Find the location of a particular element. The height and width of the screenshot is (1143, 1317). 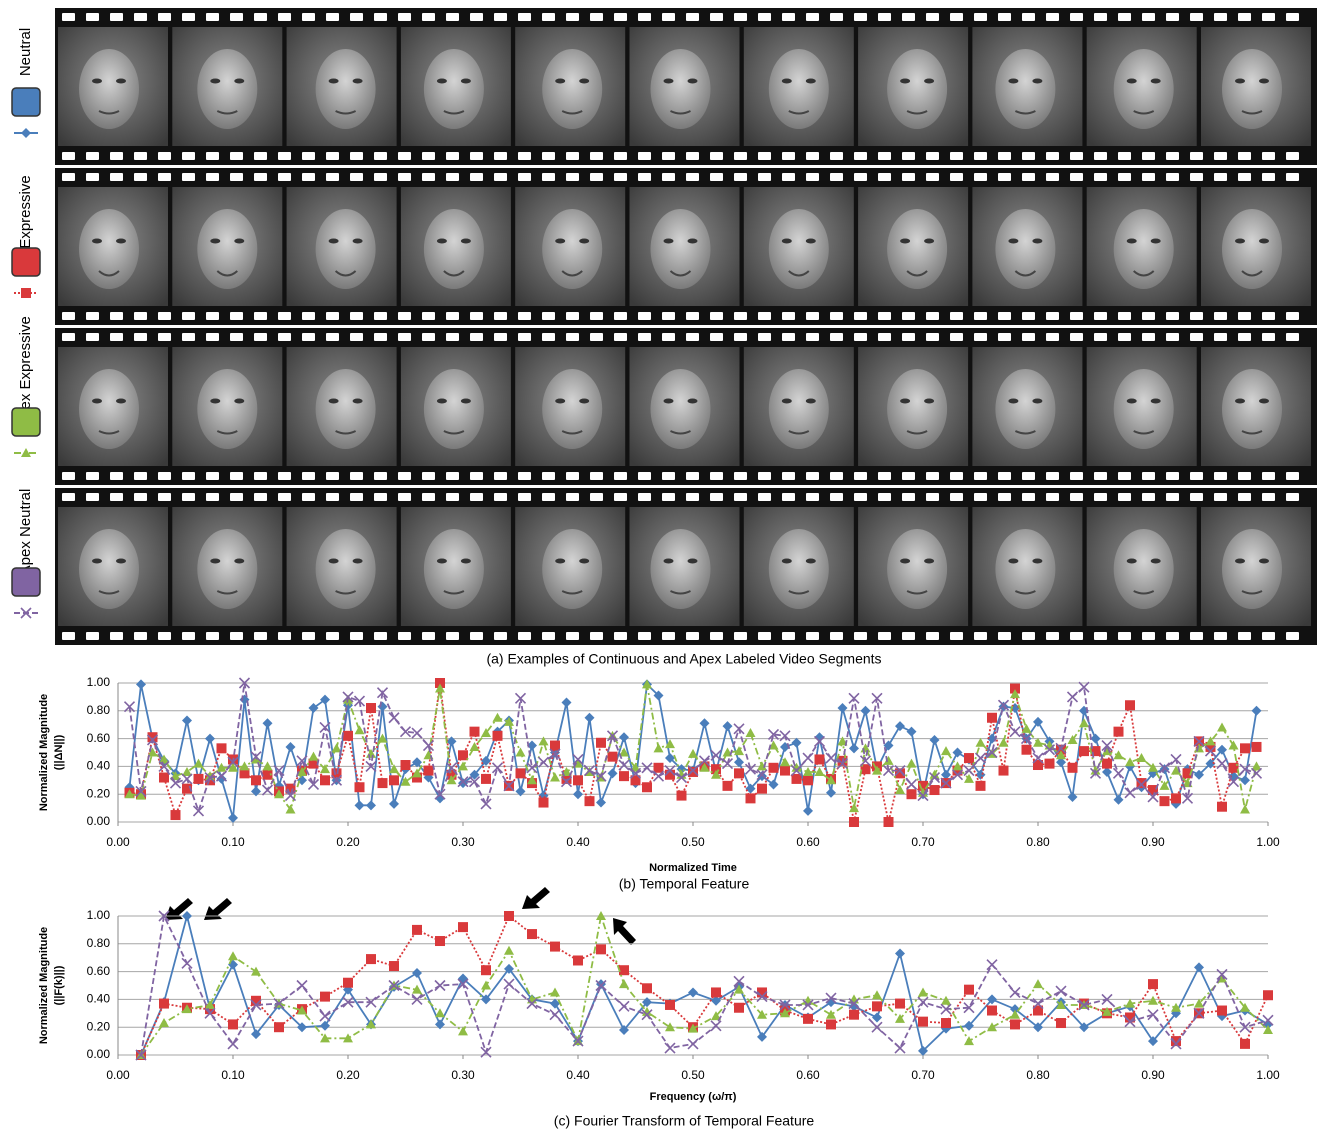

x-tick-label: 0.10 is located at coordinates (233, 1075).